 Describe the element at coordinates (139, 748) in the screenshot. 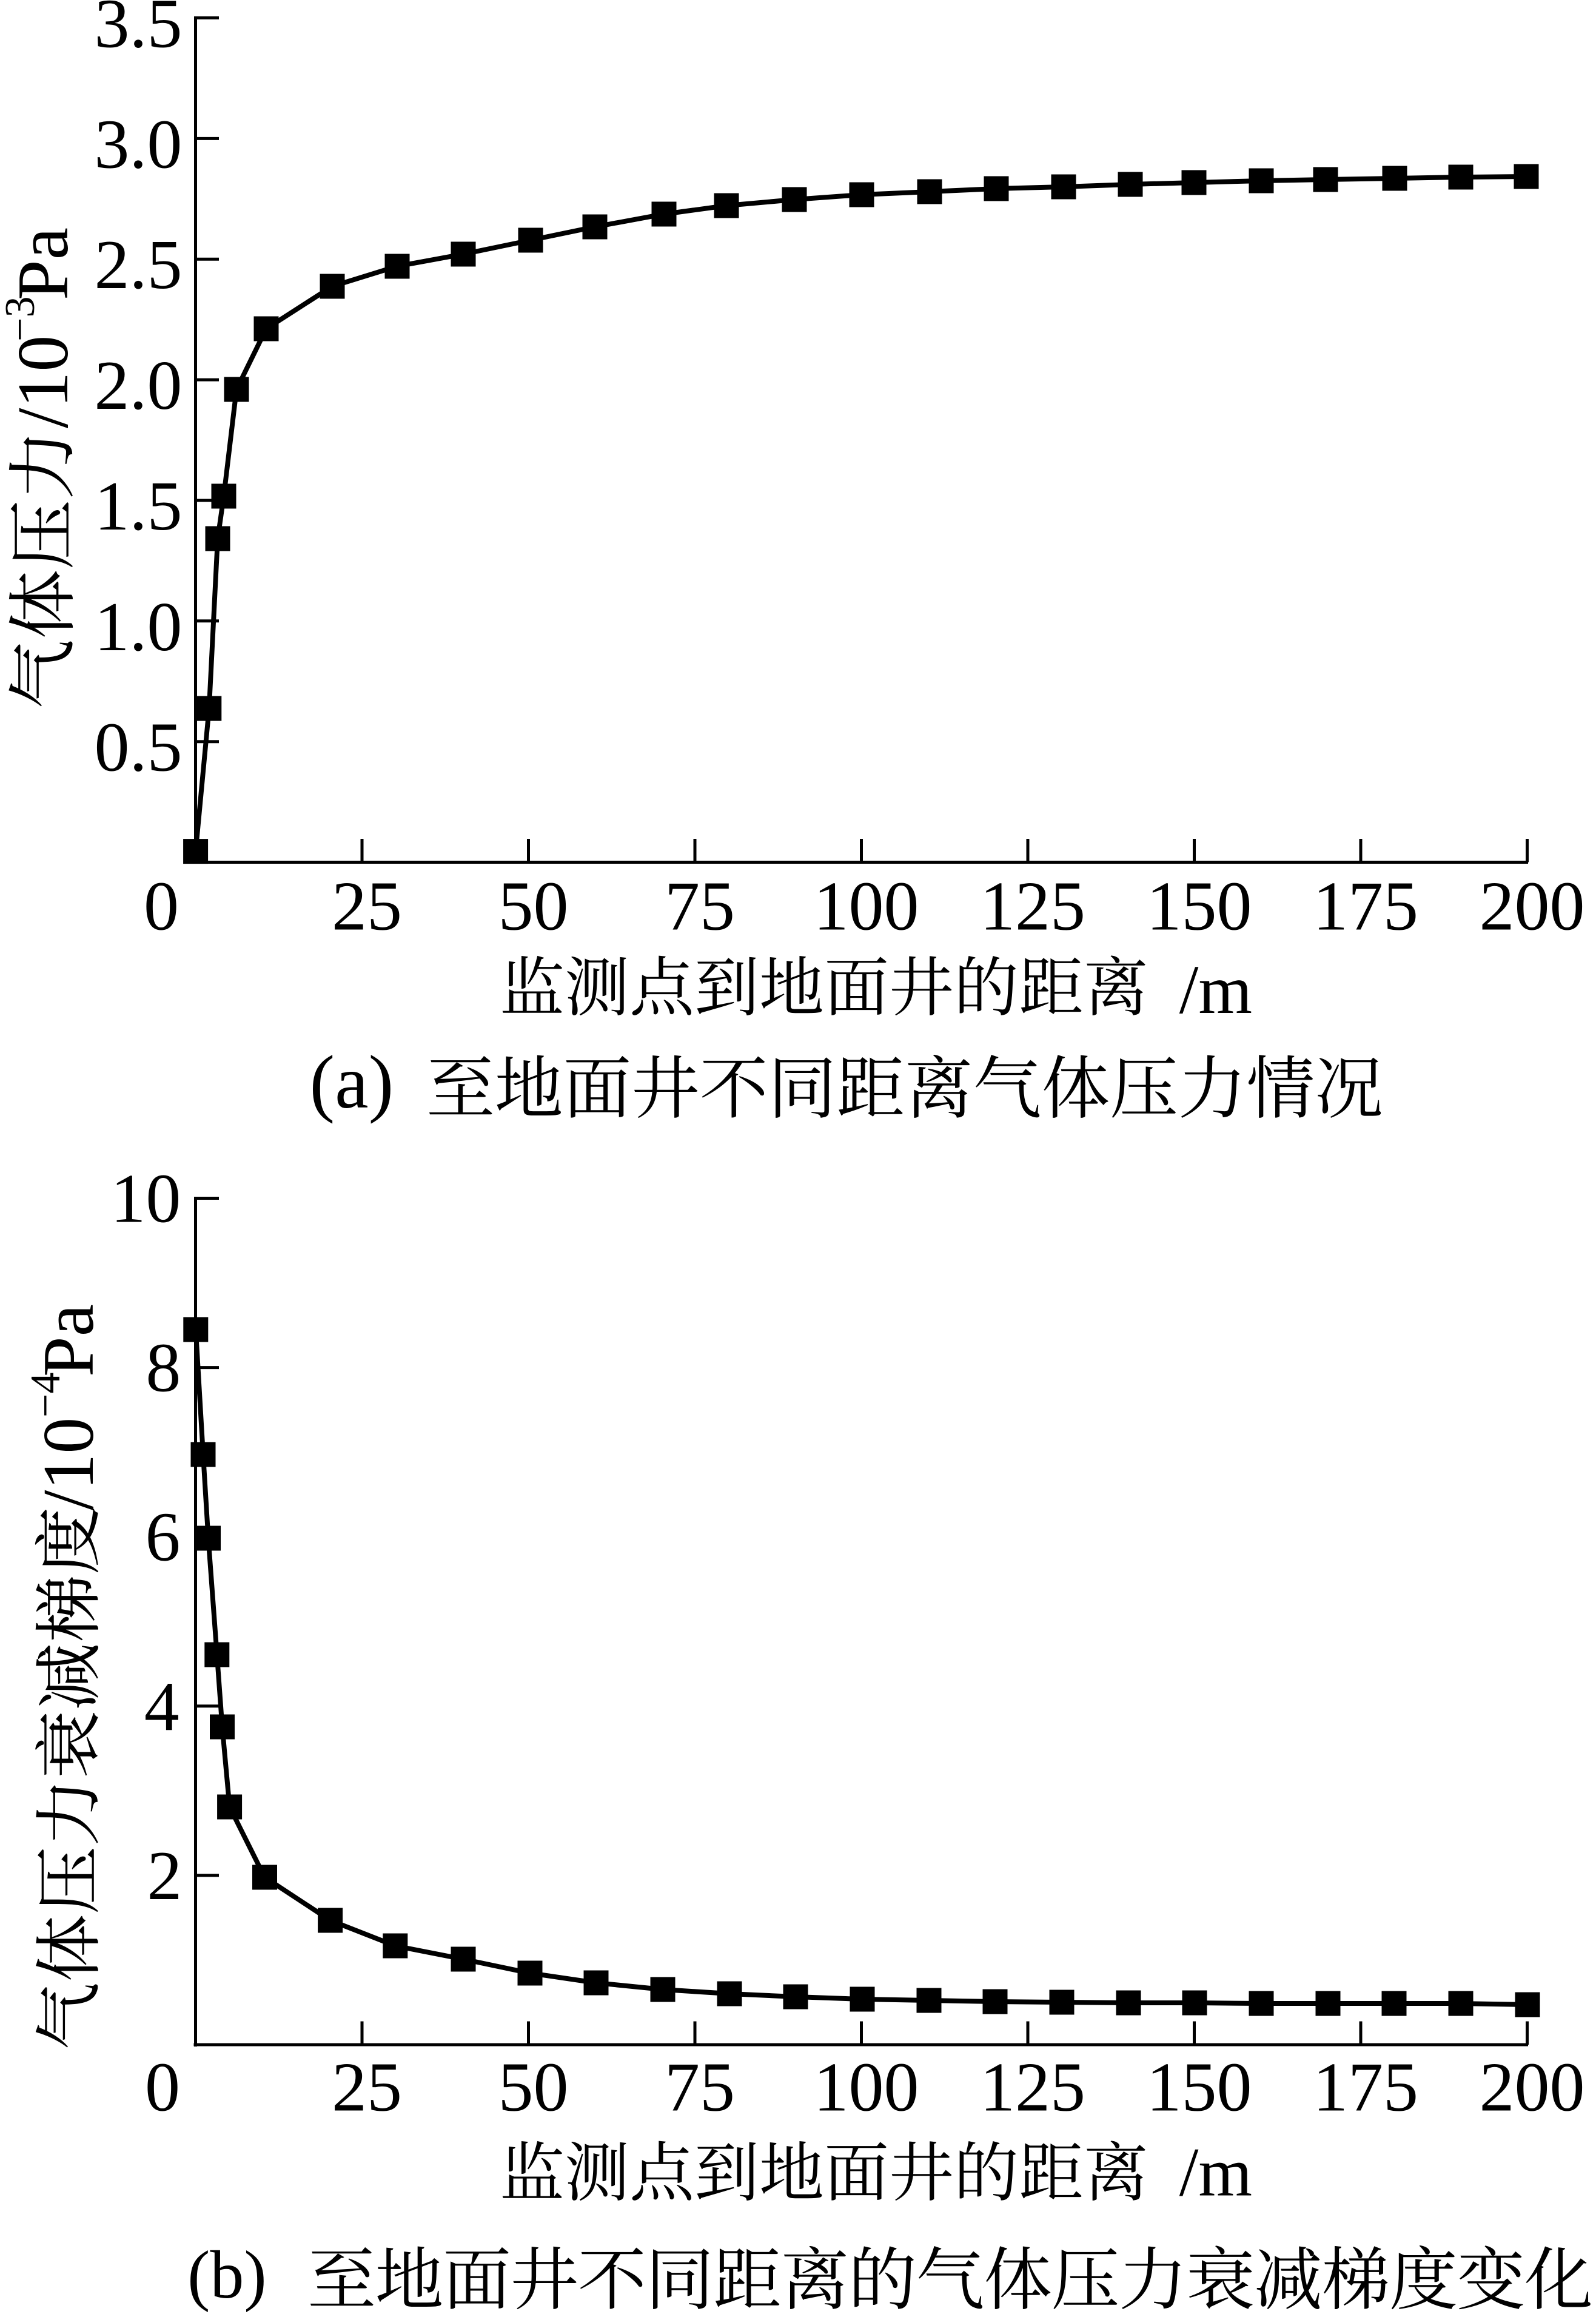

I see `svg-text: 0.5` at that location.